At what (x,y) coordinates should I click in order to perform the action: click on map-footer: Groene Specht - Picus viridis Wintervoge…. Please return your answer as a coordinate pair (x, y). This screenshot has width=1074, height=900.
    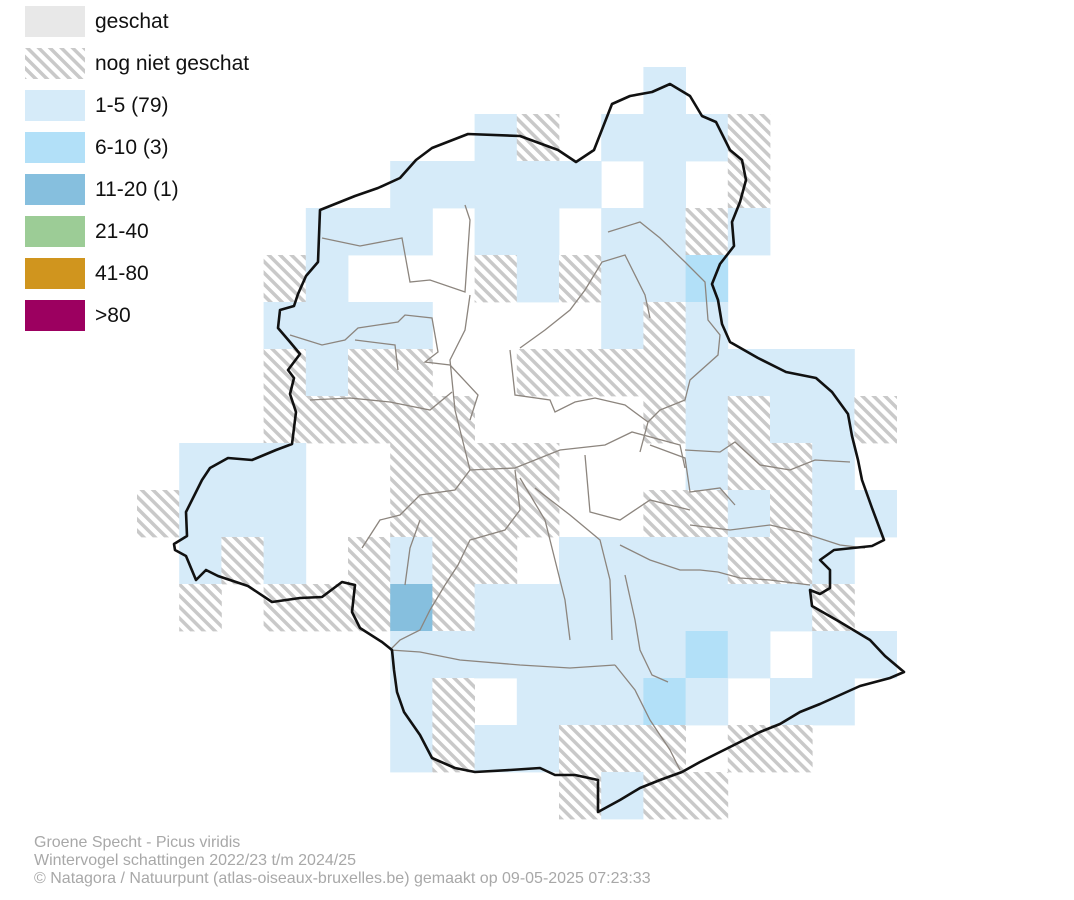
    Looking at the image, I should click on (342, 861).